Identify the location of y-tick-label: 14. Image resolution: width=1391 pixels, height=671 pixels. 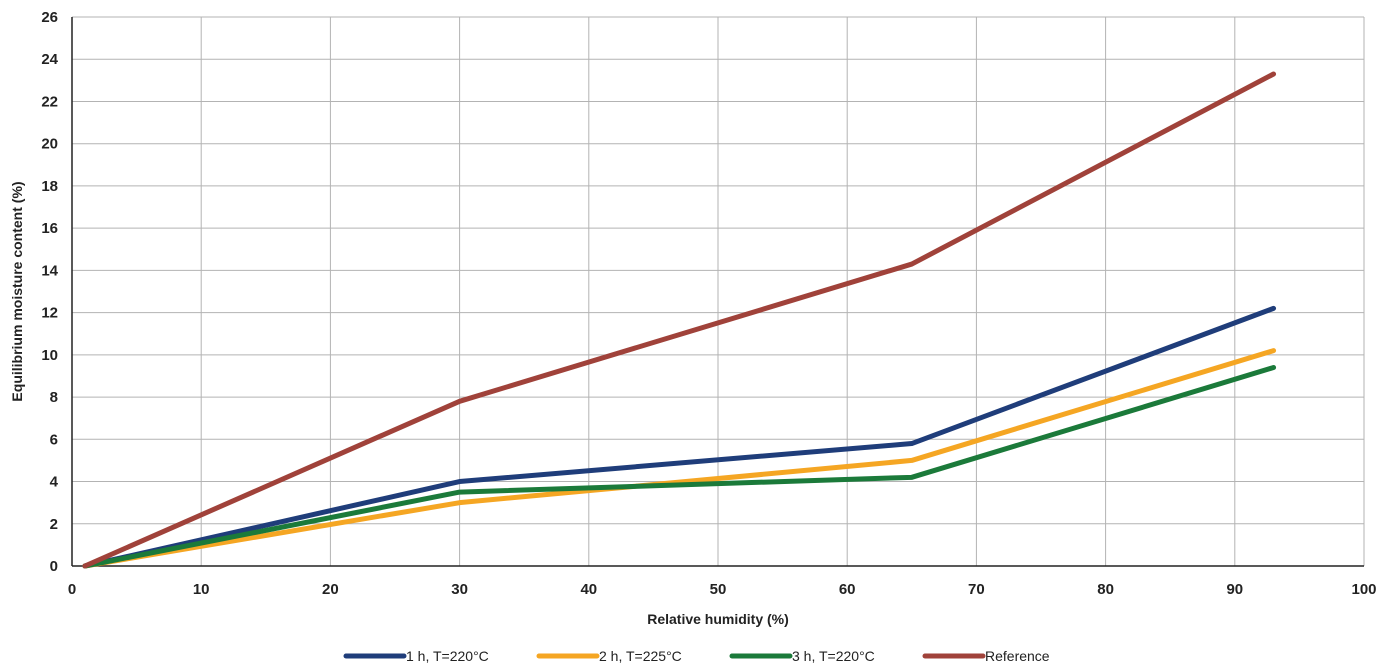
(49, 270).